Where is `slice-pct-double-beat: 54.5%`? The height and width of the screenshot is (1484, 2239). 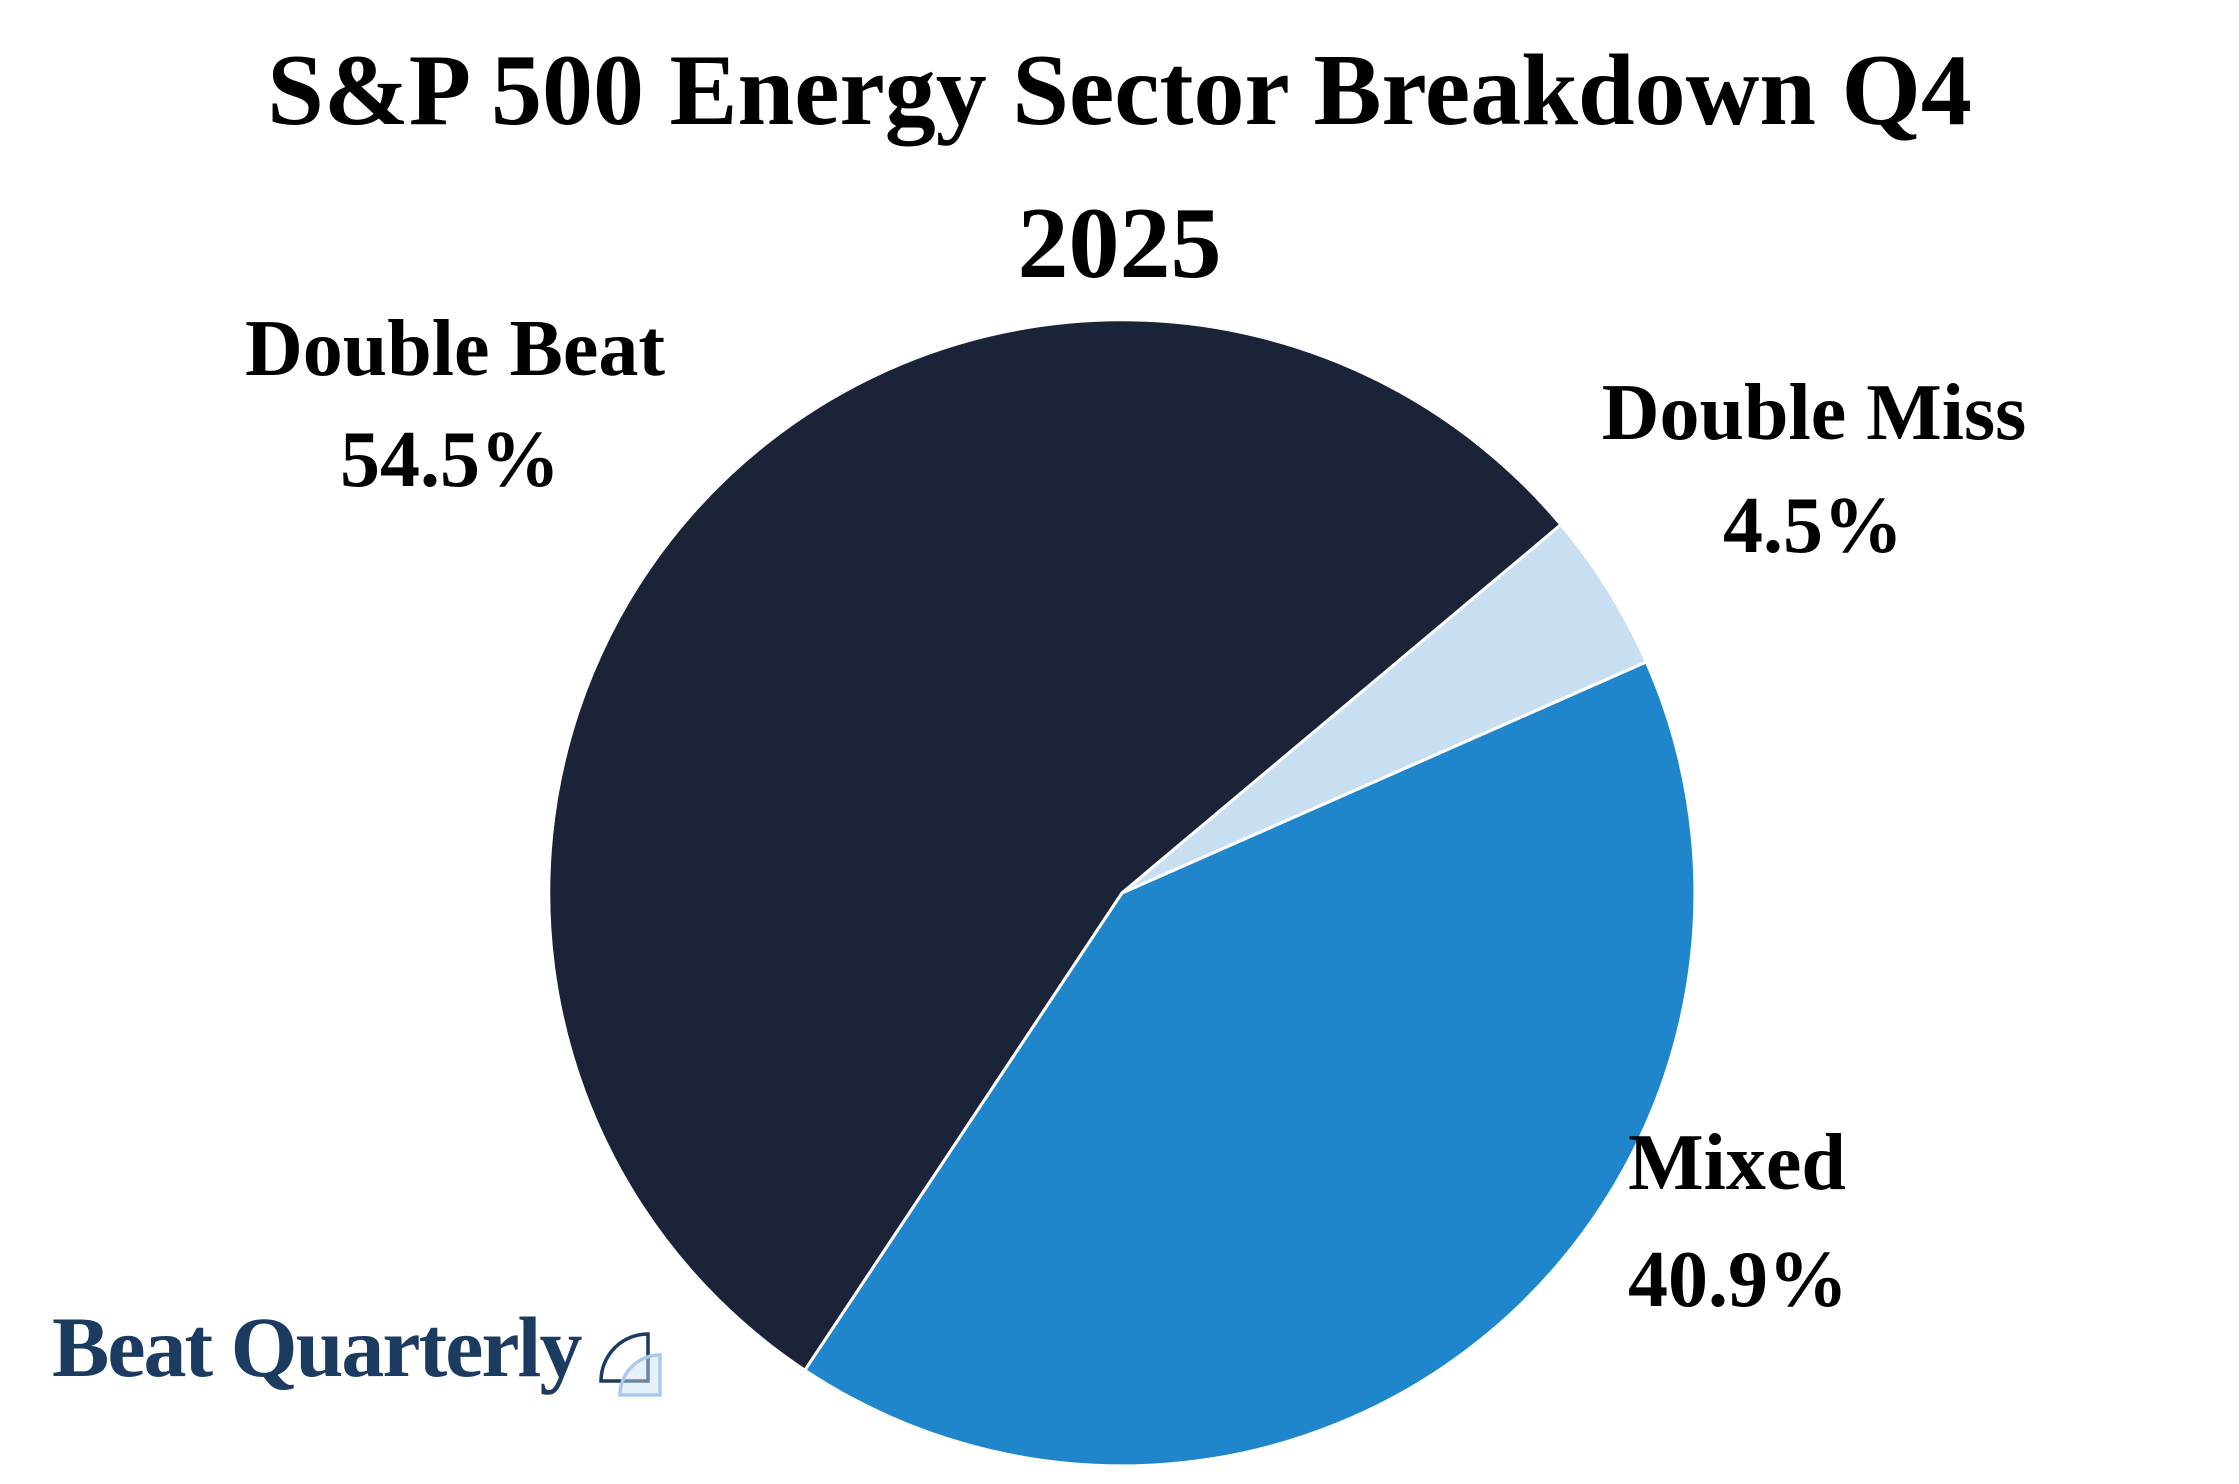
slice-pct-double-beat: 54.5% is located at coordinates (450, 460).